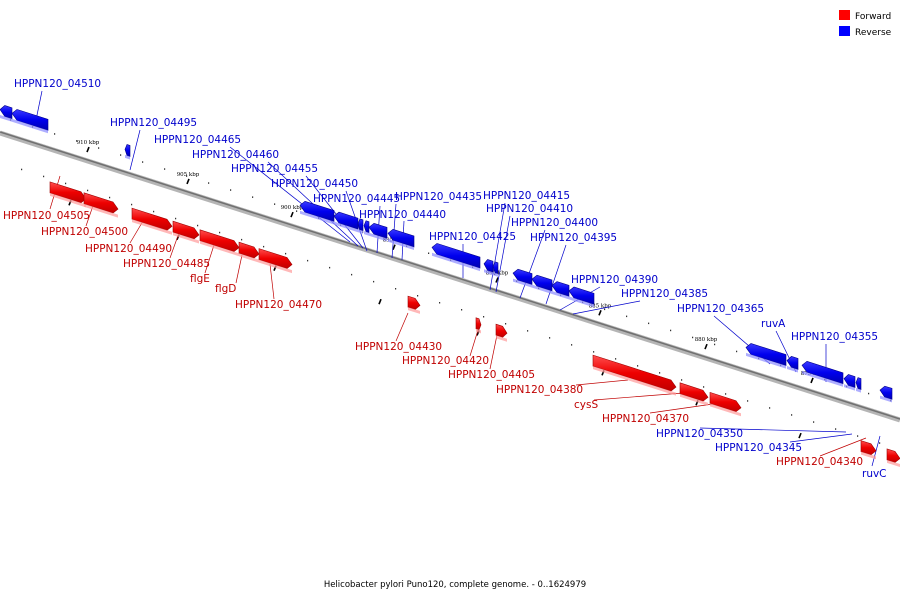 Image resolution: width=900 pixels, height=600 pixels. What do you see at coordinates (445, 361) in the screenshot?
I see `gene-label: HPPN120_04420` at bounding box center [445, 361].